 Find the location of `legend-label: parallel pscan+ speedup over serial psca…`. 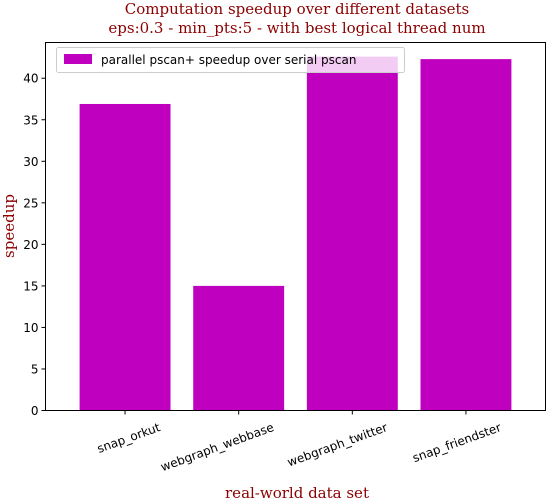

legend-label: parallel pscan+ speedup over serial psca… is located at coordinates (228, 60).